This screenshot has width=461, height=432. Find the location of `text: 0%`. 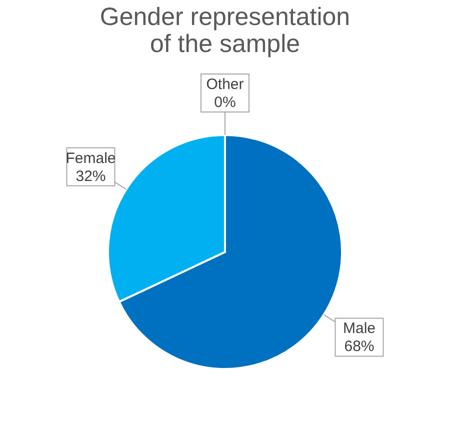

text: 0% is located at coordinates (225, 102).